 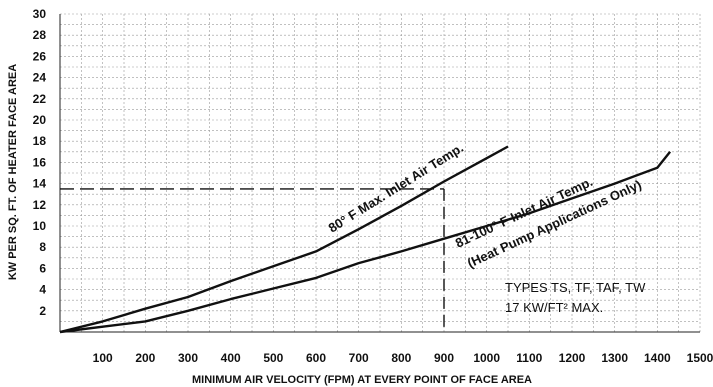 What do you see at coordinates (40, 184) in the screenshot?
I see `y-tick-label: 14` at bounding box center [40, 184].